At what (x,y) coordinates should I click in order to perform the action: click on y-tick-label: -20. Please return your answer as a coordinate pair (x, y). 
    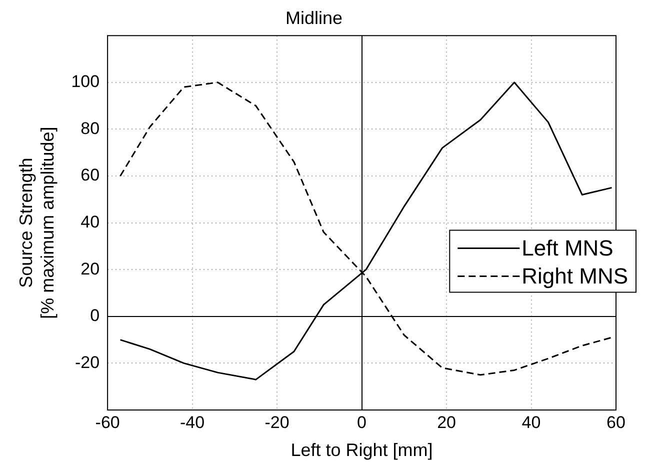
    Looking at the image, I should click on (87, 362).